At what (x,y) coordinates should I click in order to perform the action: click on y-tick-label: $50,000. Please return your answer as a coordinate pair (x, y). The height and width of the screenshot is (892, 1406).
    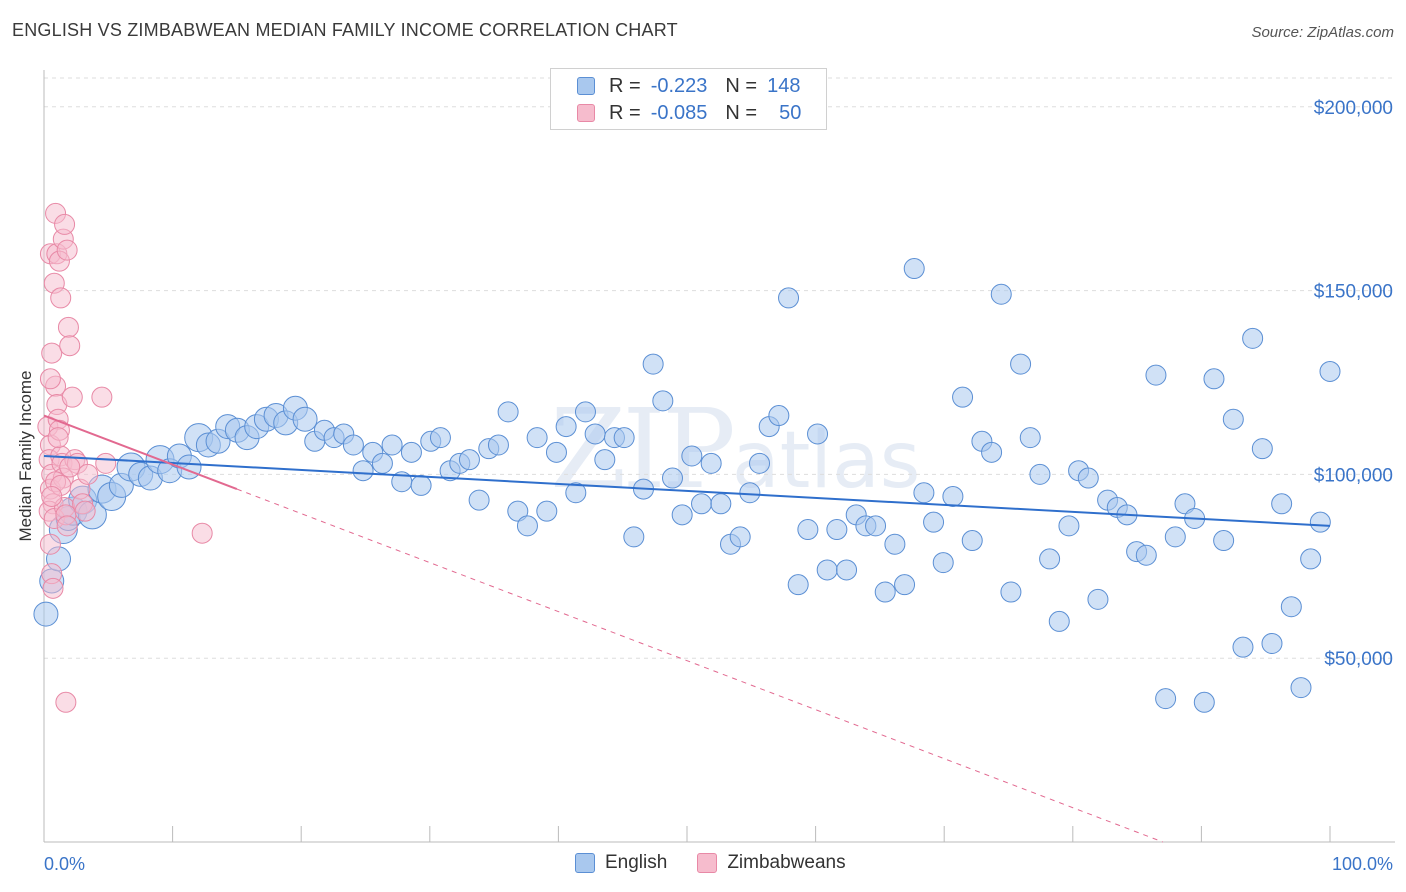
    Looking at the image, I should click on (1358, 659).